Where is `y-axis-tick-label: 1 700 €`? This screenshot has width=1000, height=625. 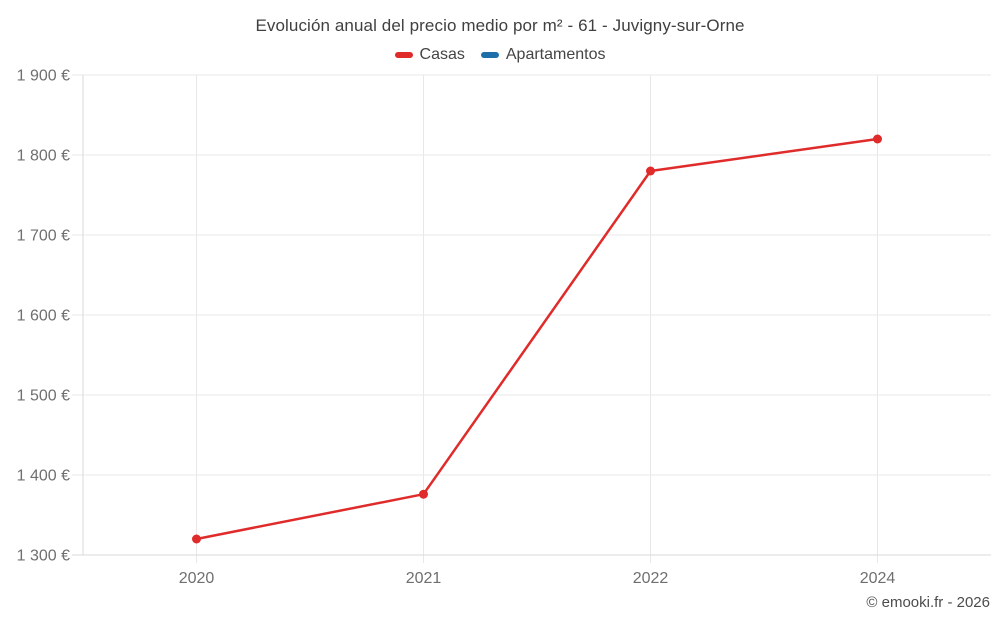 y-axis-tick-label: 1 700 € is located at coordinates (43, 236).